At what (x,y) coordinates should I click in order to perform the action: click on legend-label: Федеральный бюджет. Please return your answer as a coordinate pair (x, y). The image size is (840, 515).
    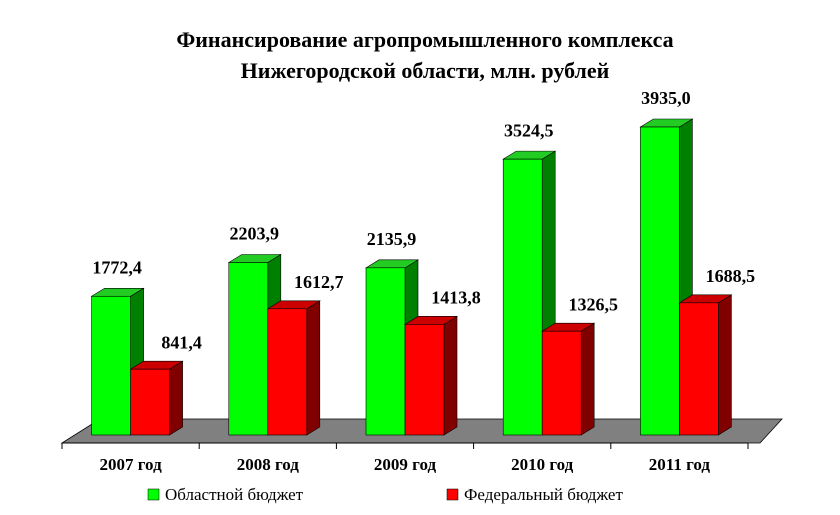
    Looking at the image, I should click on (543, 494).